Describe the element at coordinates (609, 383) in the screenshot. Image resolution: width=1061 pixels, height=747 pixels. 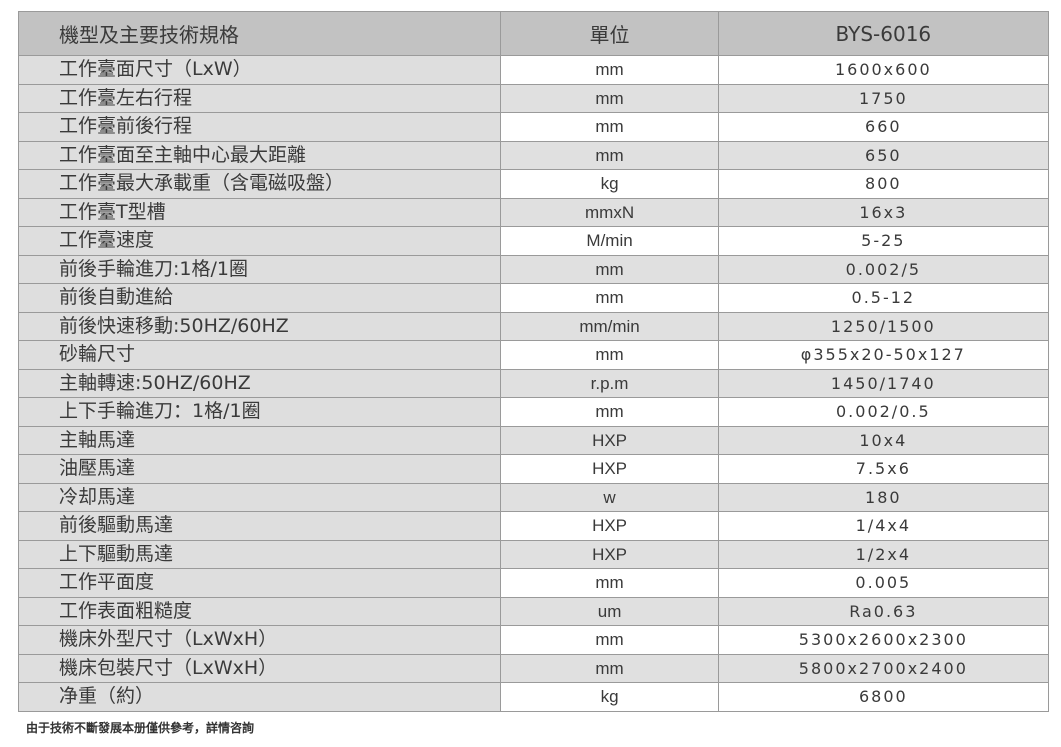
I see `unit-cell: r.p.m` at that location.